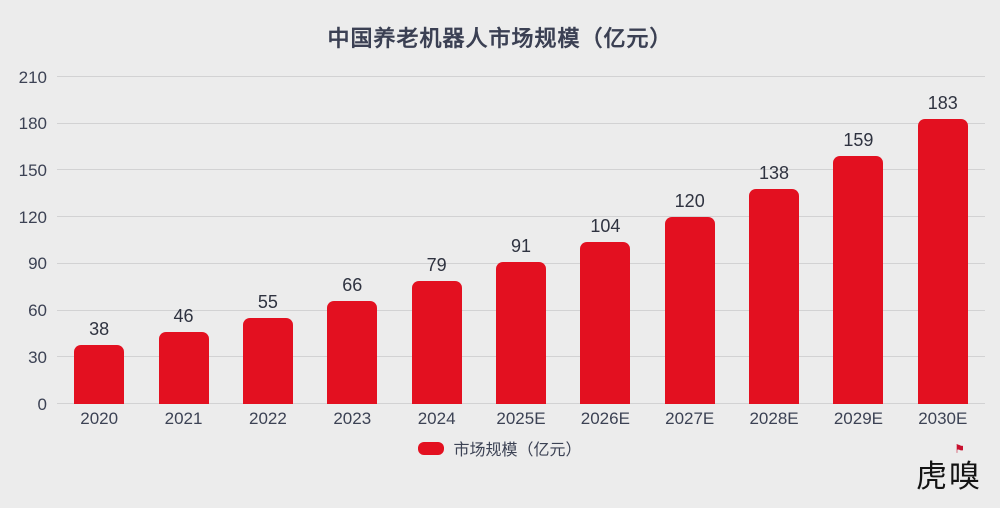 The height and width of the screenshot is (508, 1000). I want to click on bar-value-label: 159, so click(858, 140).